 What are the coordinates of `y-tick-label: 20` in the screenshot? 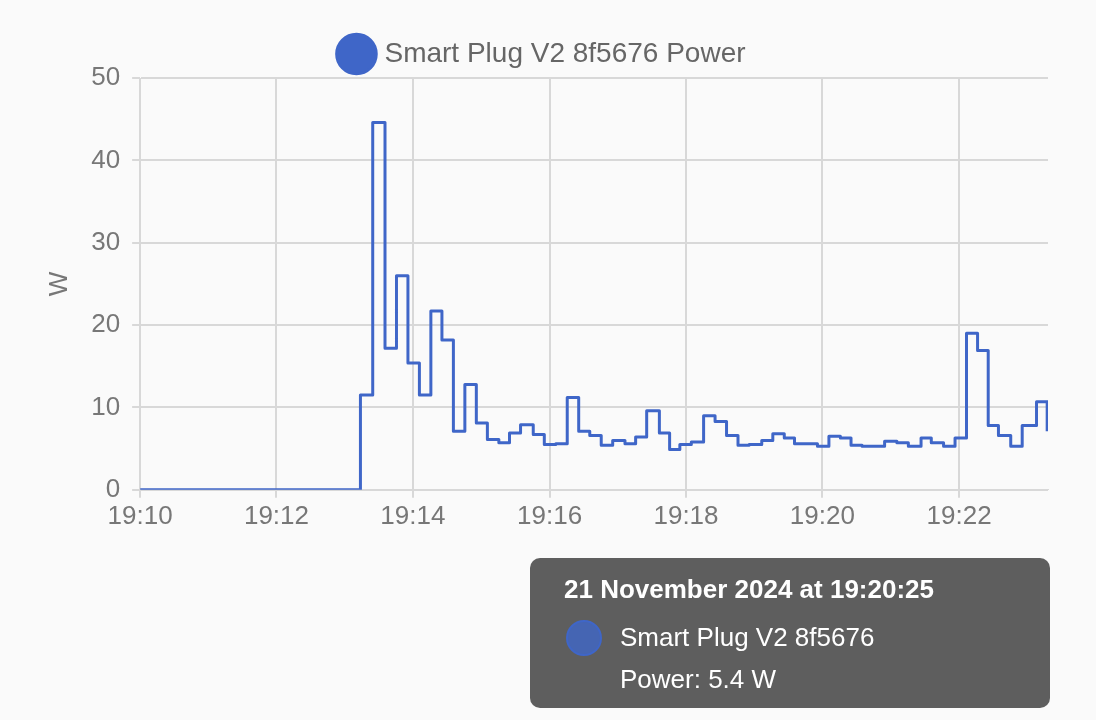 It's located at (106, 323).